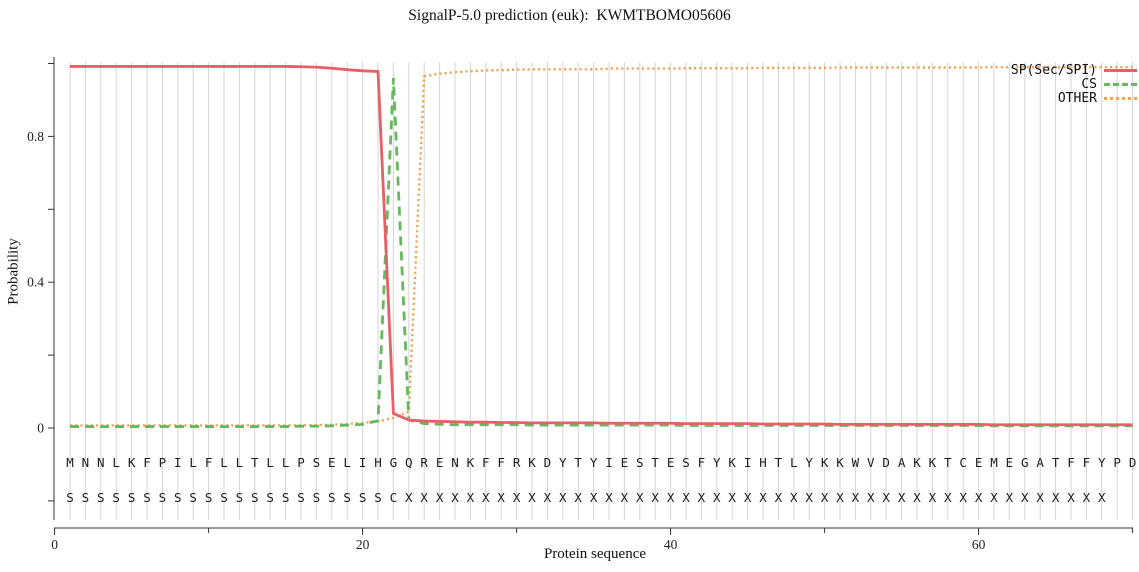 This screenshot has height=572, width=1139. I want to click on legend-item-sp: SP(Sec/SPI), so click(1073, 70).